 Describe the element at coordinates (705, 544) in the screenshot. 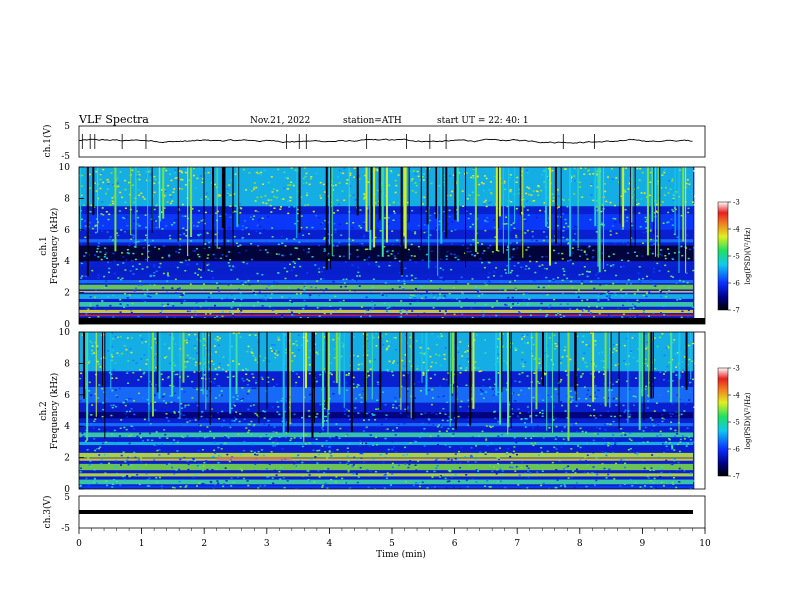

I see `time-tick-label: 10` at that location.